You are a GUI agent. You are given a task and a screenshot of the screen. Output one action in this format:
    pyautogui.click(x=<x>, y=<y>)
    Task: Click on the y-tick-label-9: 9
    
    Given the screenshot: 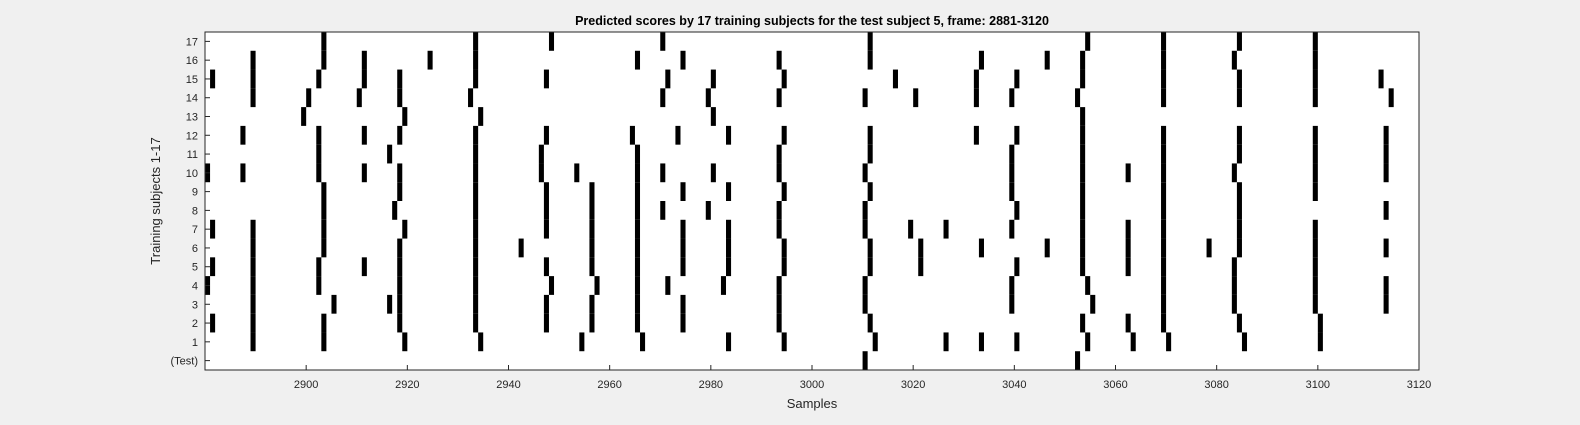 What is the action you would take?
    pyautogui.click(x=195, y=193)
    